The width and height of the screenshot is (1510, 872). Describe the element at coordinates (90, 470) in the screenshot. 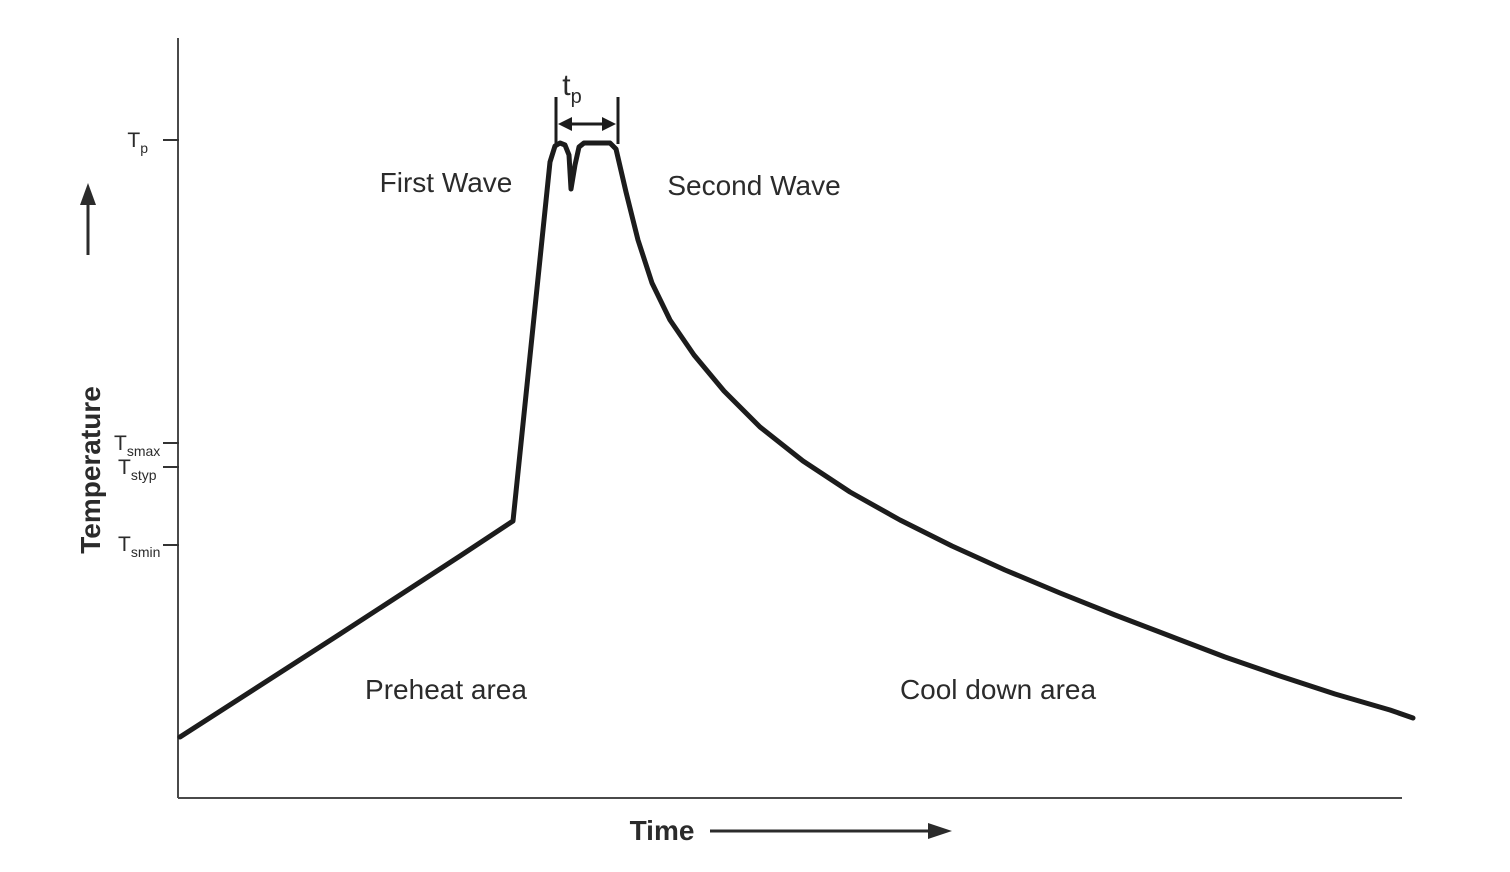

I see `y-axis-title: Temperature` at that location.